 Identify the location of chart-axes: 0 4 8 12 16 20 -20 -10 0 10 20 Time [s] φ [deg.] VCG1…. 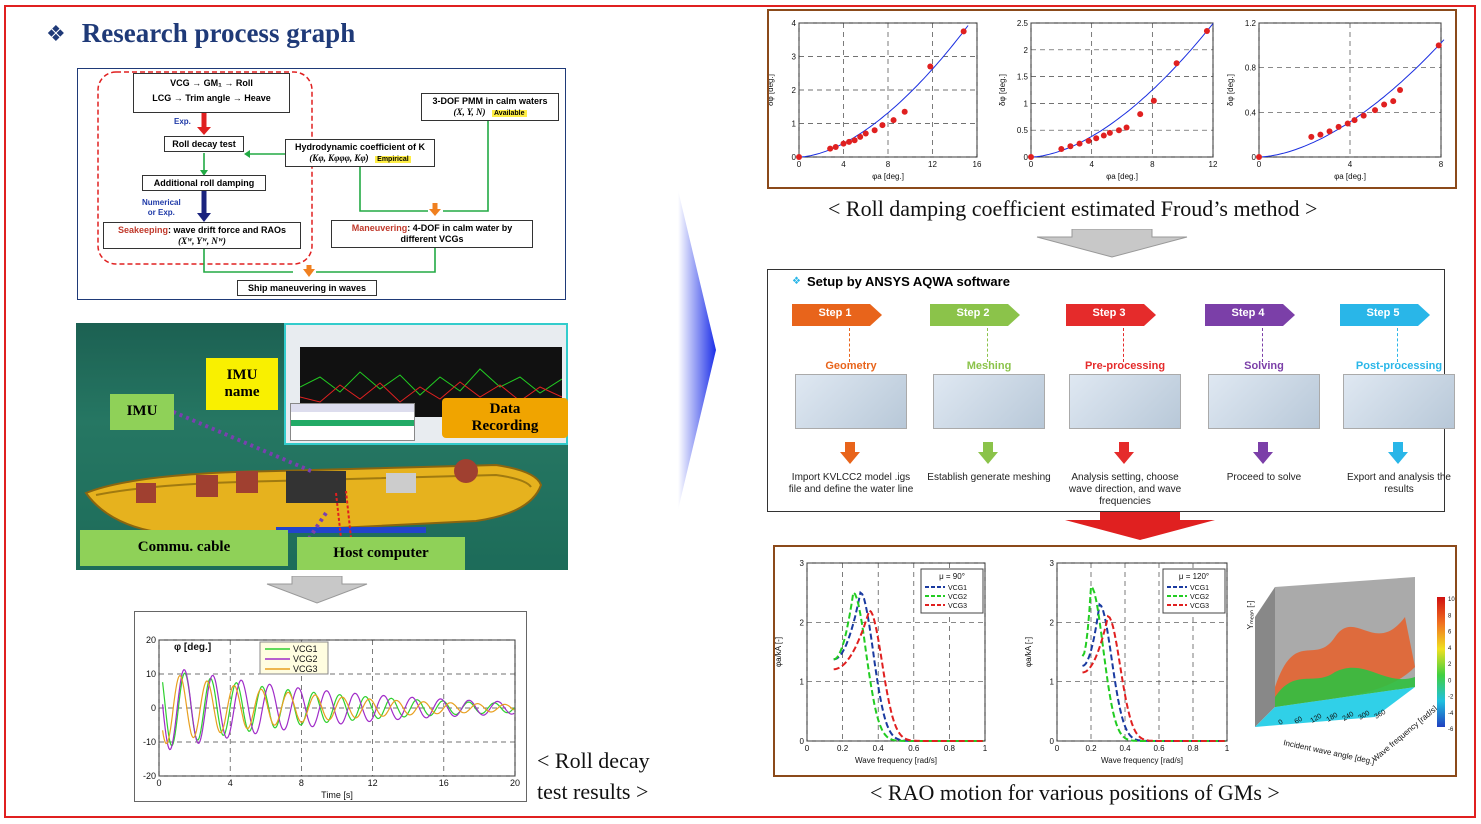
(331, 717).